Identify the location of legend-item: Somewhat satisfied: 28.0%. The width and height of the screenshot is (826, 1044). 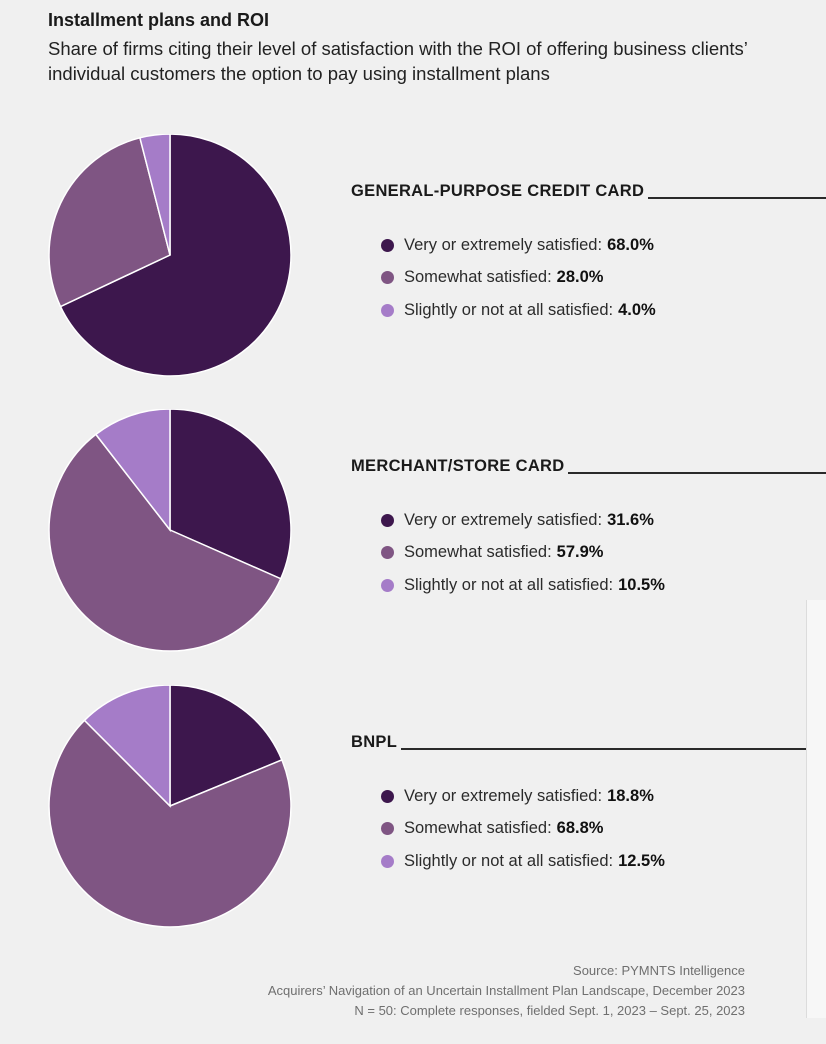
(518, 278).